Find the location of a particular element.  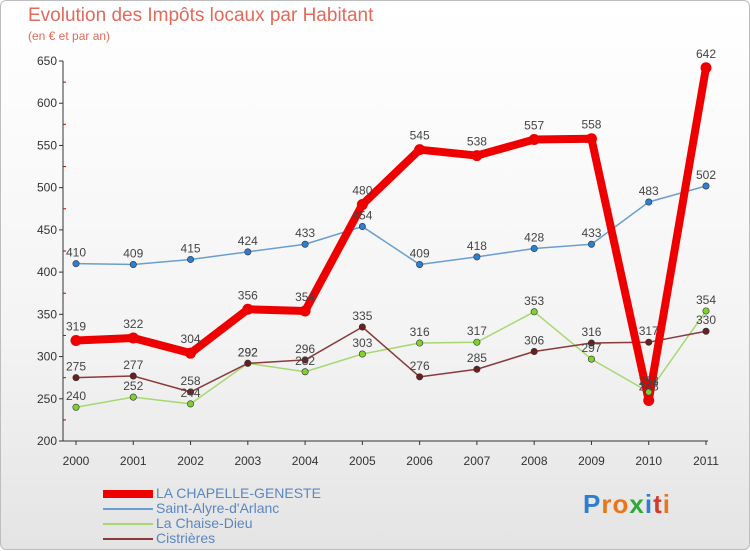

data-label-cistri-res: 335 is located at coordinates (362, 316).